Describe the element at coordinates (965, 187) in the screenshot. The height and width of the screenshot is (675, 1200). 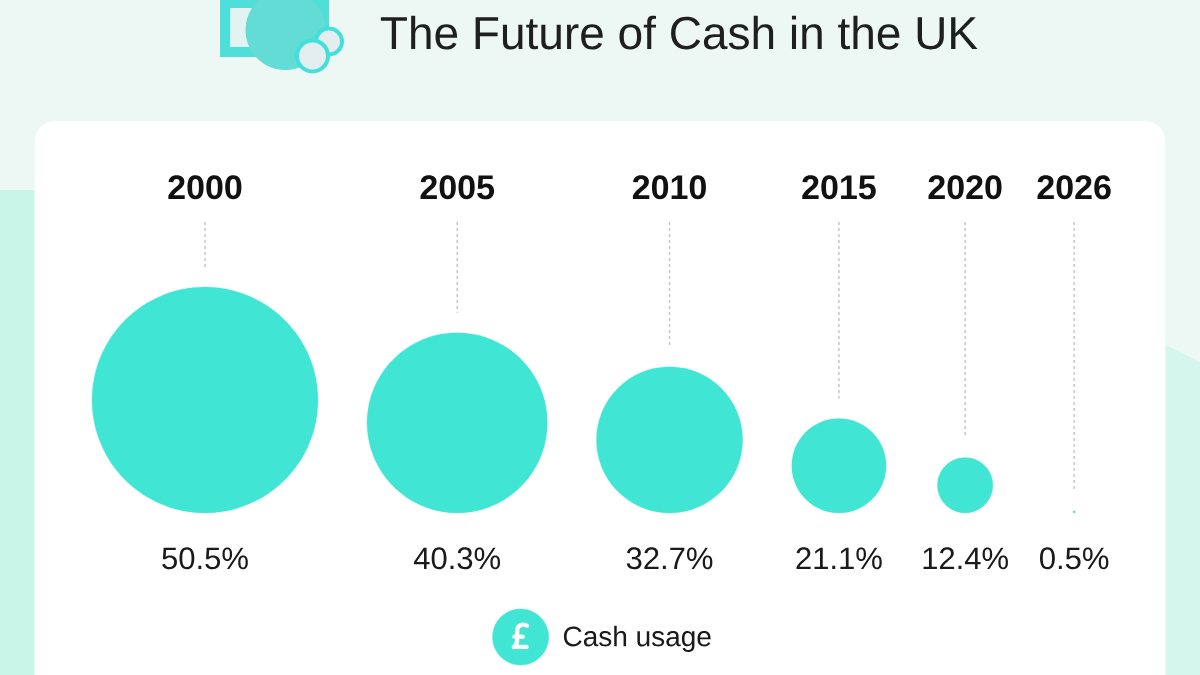
I see `category-label: 2020` at that location.